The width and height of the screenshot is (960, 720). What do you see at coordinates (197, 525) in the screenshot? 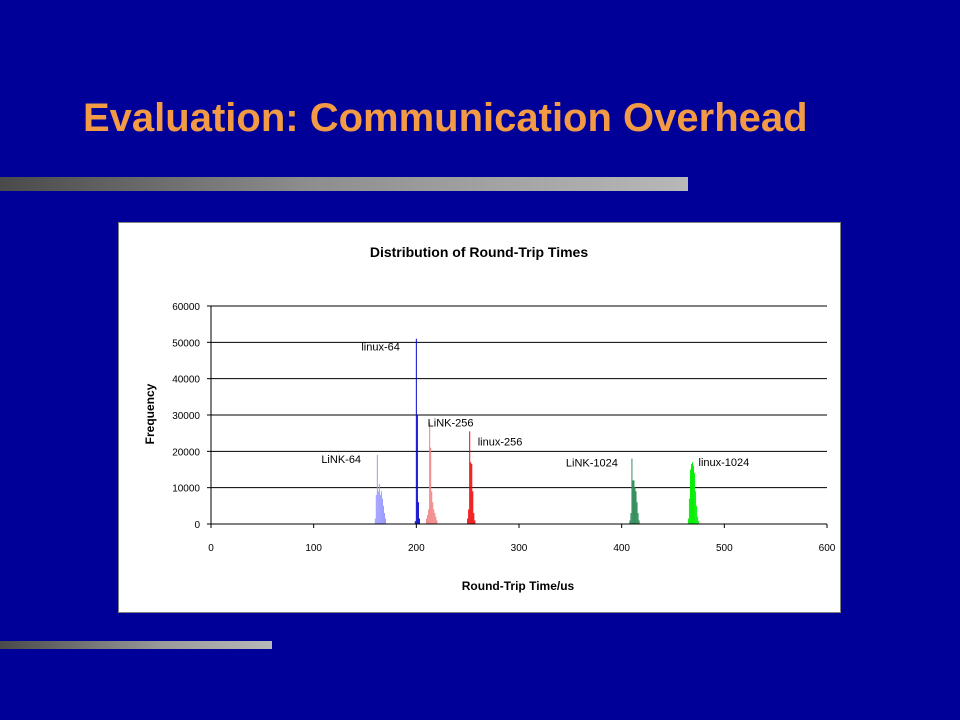
I see `y-tick-label: 0` at bounding box center [197, 525].